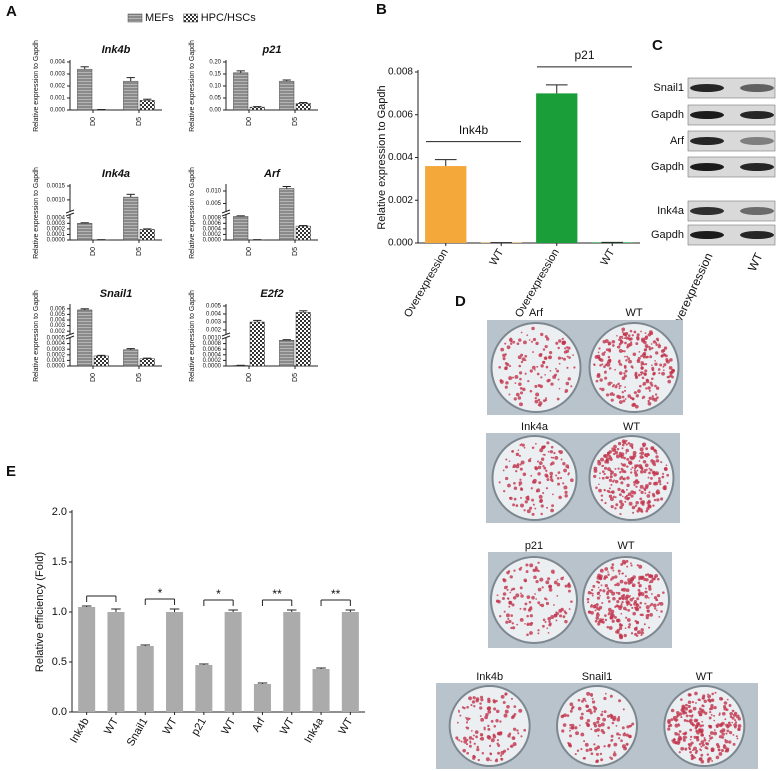 The image size is (778, 771). I want to click on y-tick-label: 0.0002, so click(212, 361).